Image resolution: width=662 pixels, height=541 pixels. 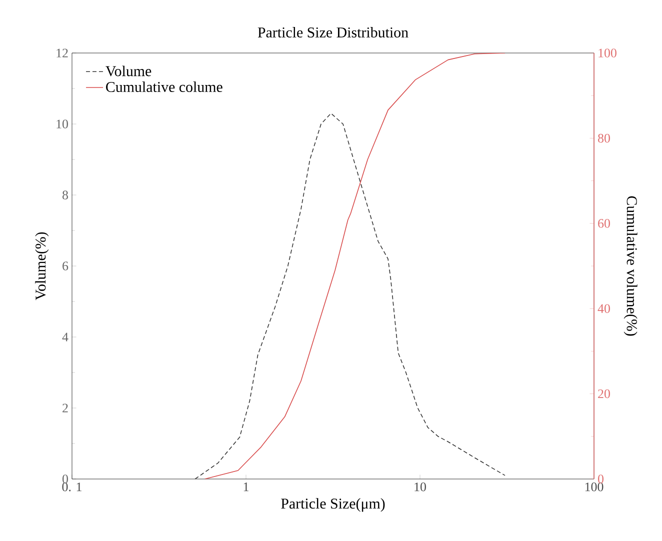 What do you see at coordinates (604, 393) in the screenshot?
I see `y2-tick-label: 20` at bounding box center [604, 393].